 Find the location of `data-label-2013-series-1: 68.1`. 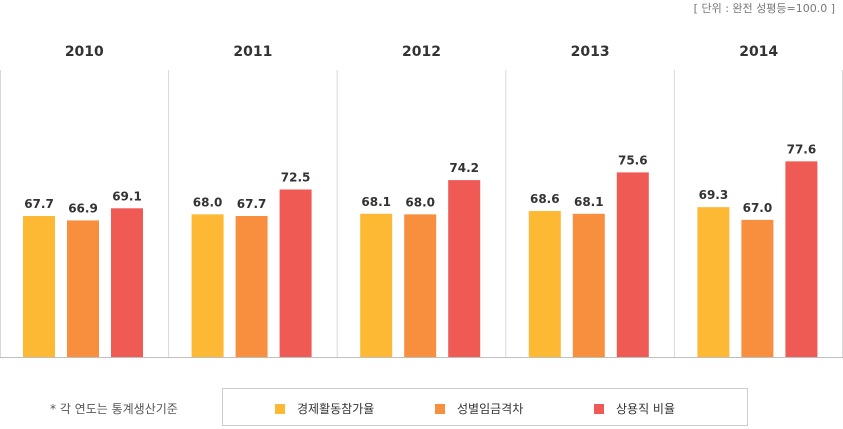

data-label-2013-series-1: 68.1 is located at coordinates (589, 202).